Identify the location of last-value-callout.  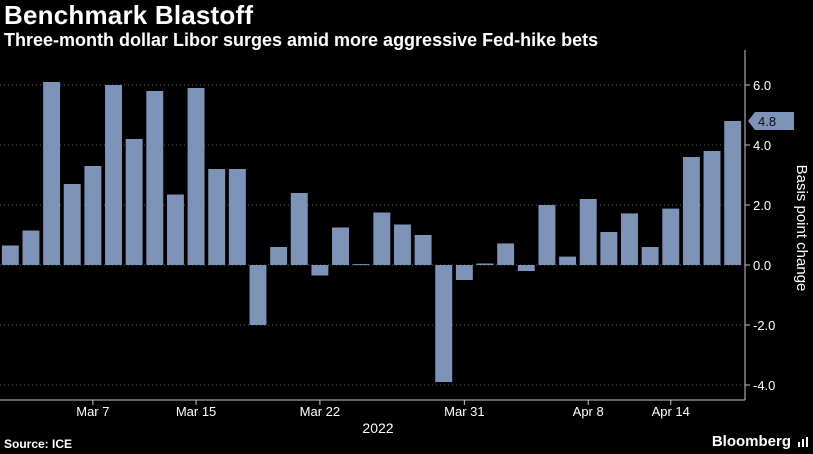
(771, 121).